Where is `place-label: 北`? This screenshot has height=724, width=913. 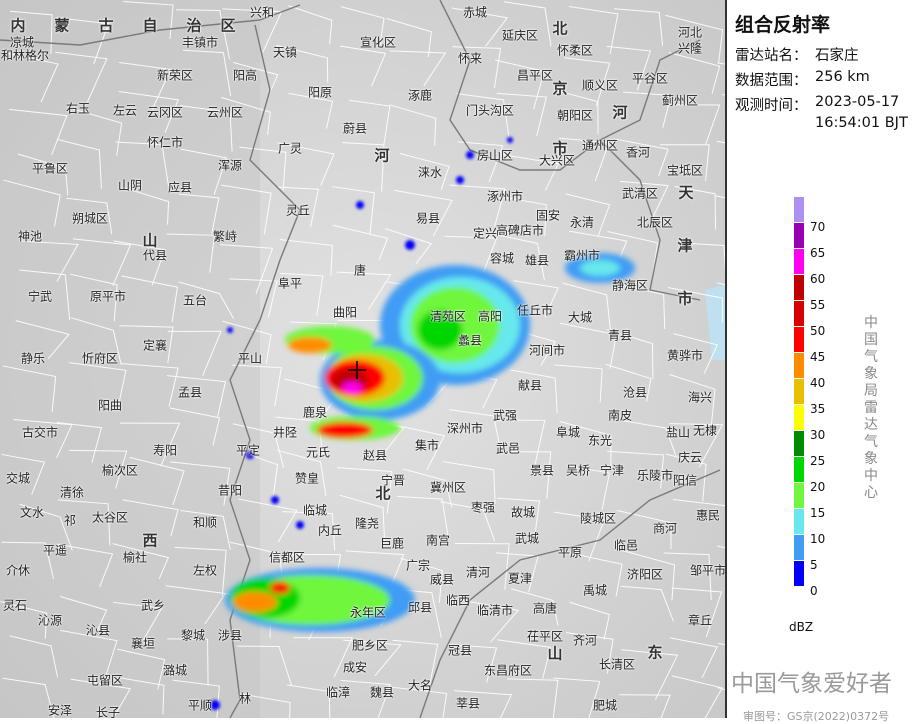
place-label: 北 is located at coordinates (560, 28).